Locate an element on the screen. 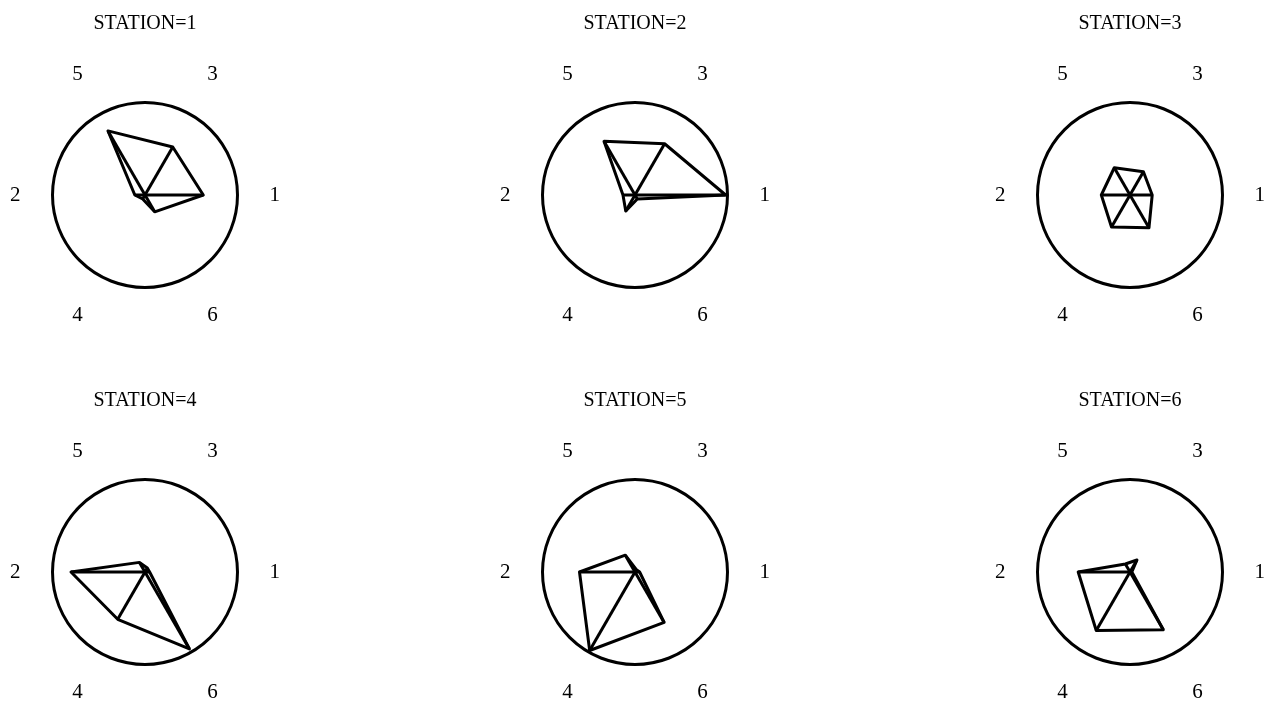  chart-title: STATION=3 is located at coordinates (1130, 22).